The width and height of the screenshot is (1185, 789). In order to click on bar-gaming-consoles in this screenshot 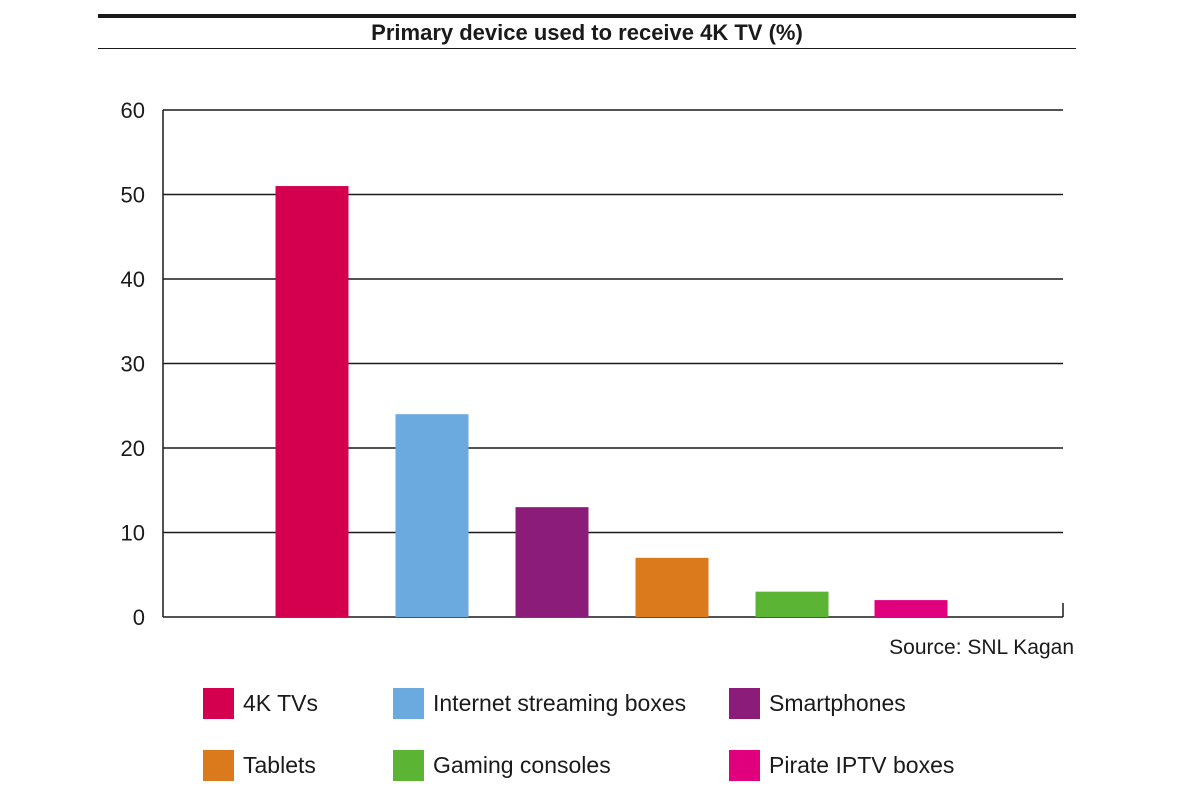, I will do `click(792, 604)`.